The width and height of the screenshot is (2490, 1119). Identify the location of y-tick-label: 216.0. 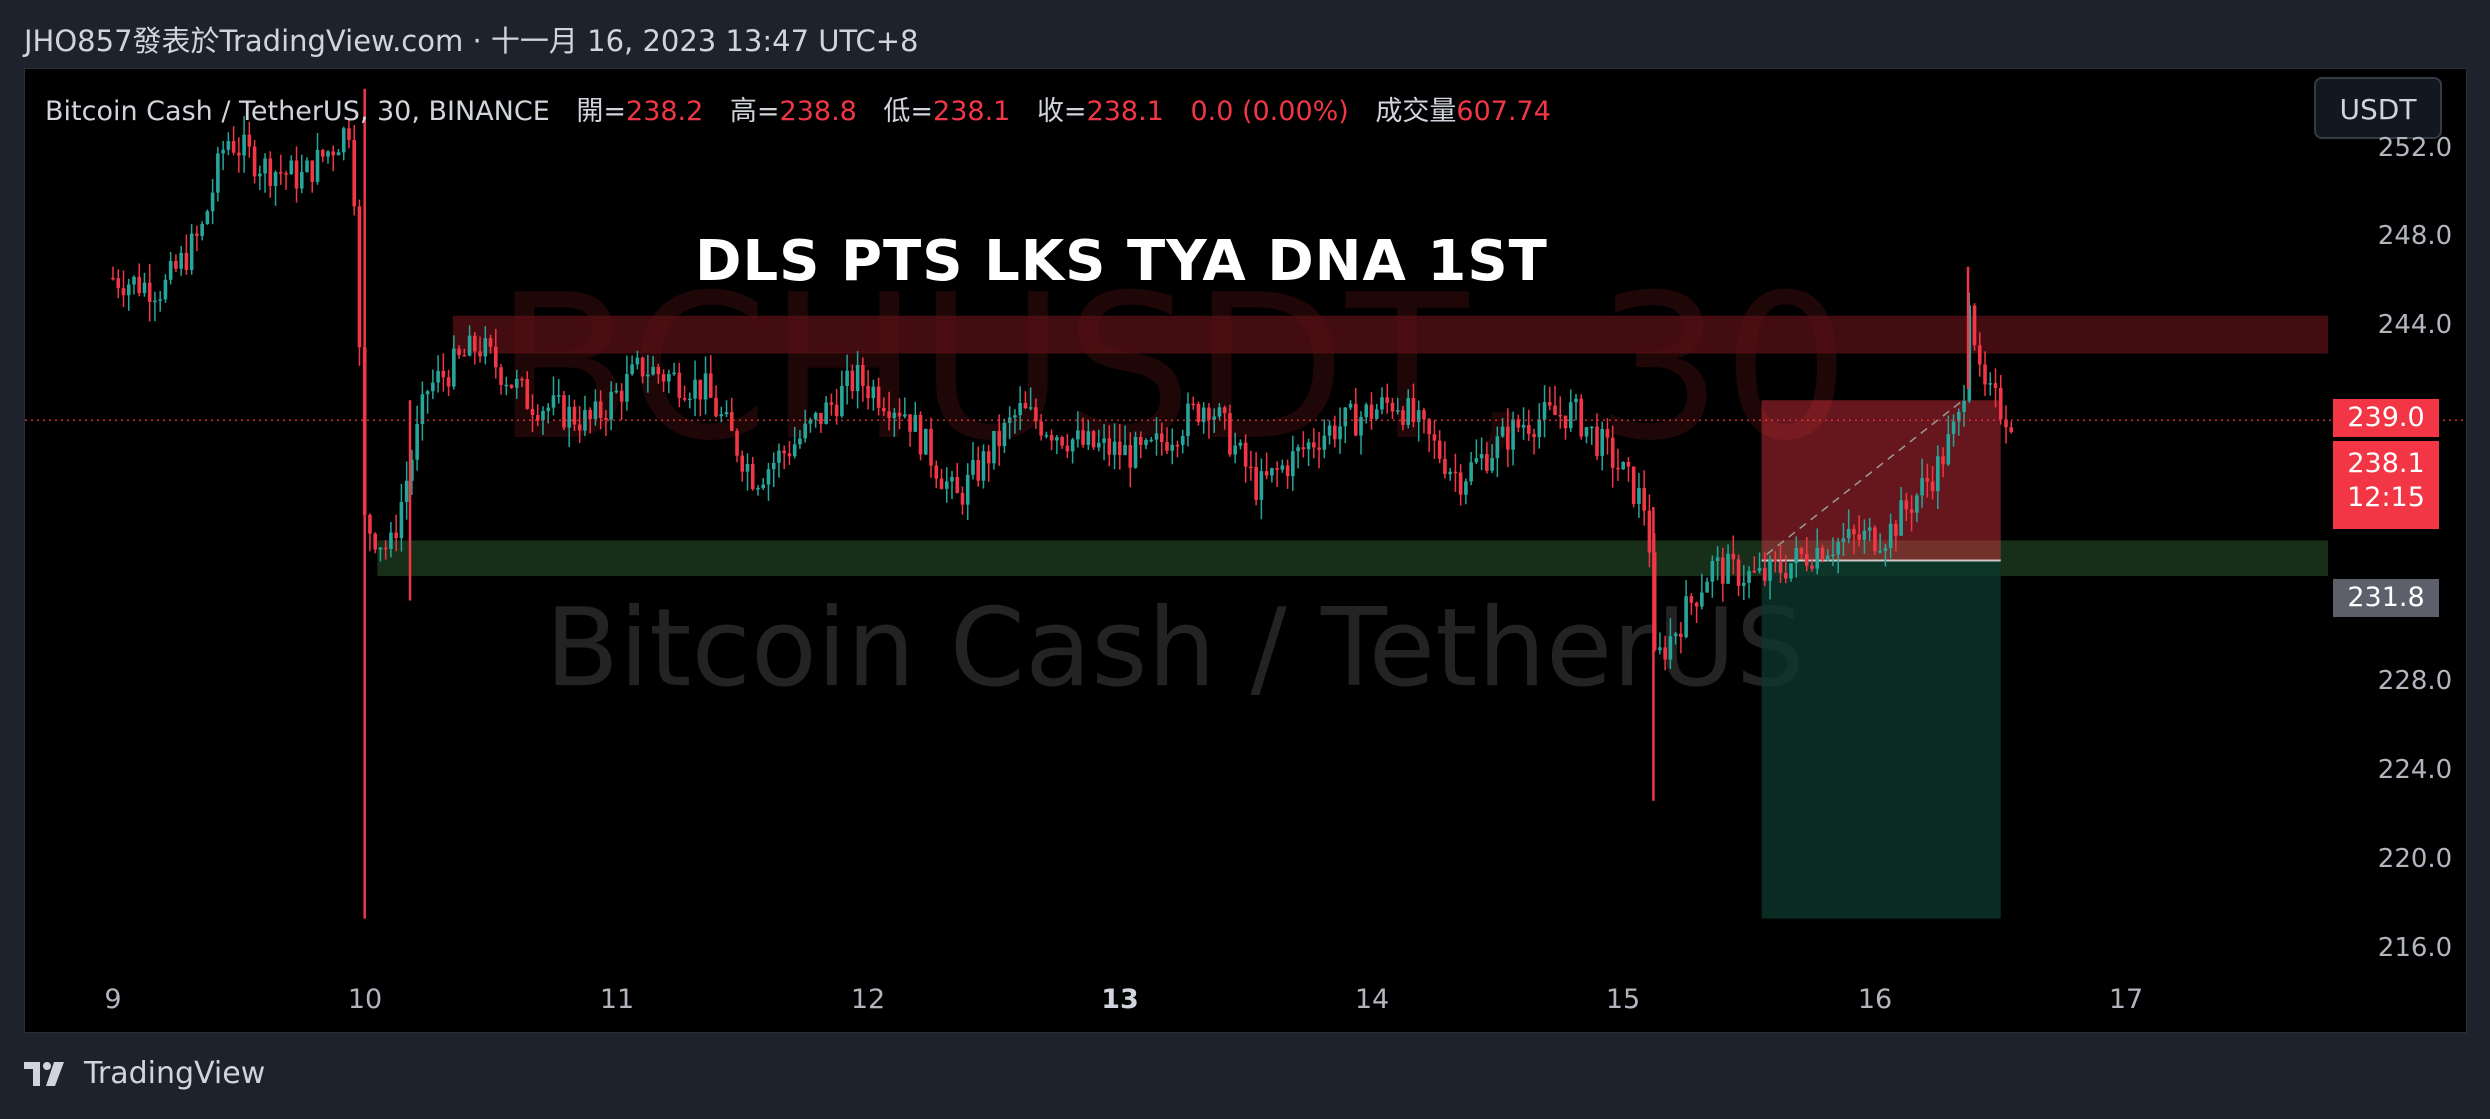
(2415, 948).